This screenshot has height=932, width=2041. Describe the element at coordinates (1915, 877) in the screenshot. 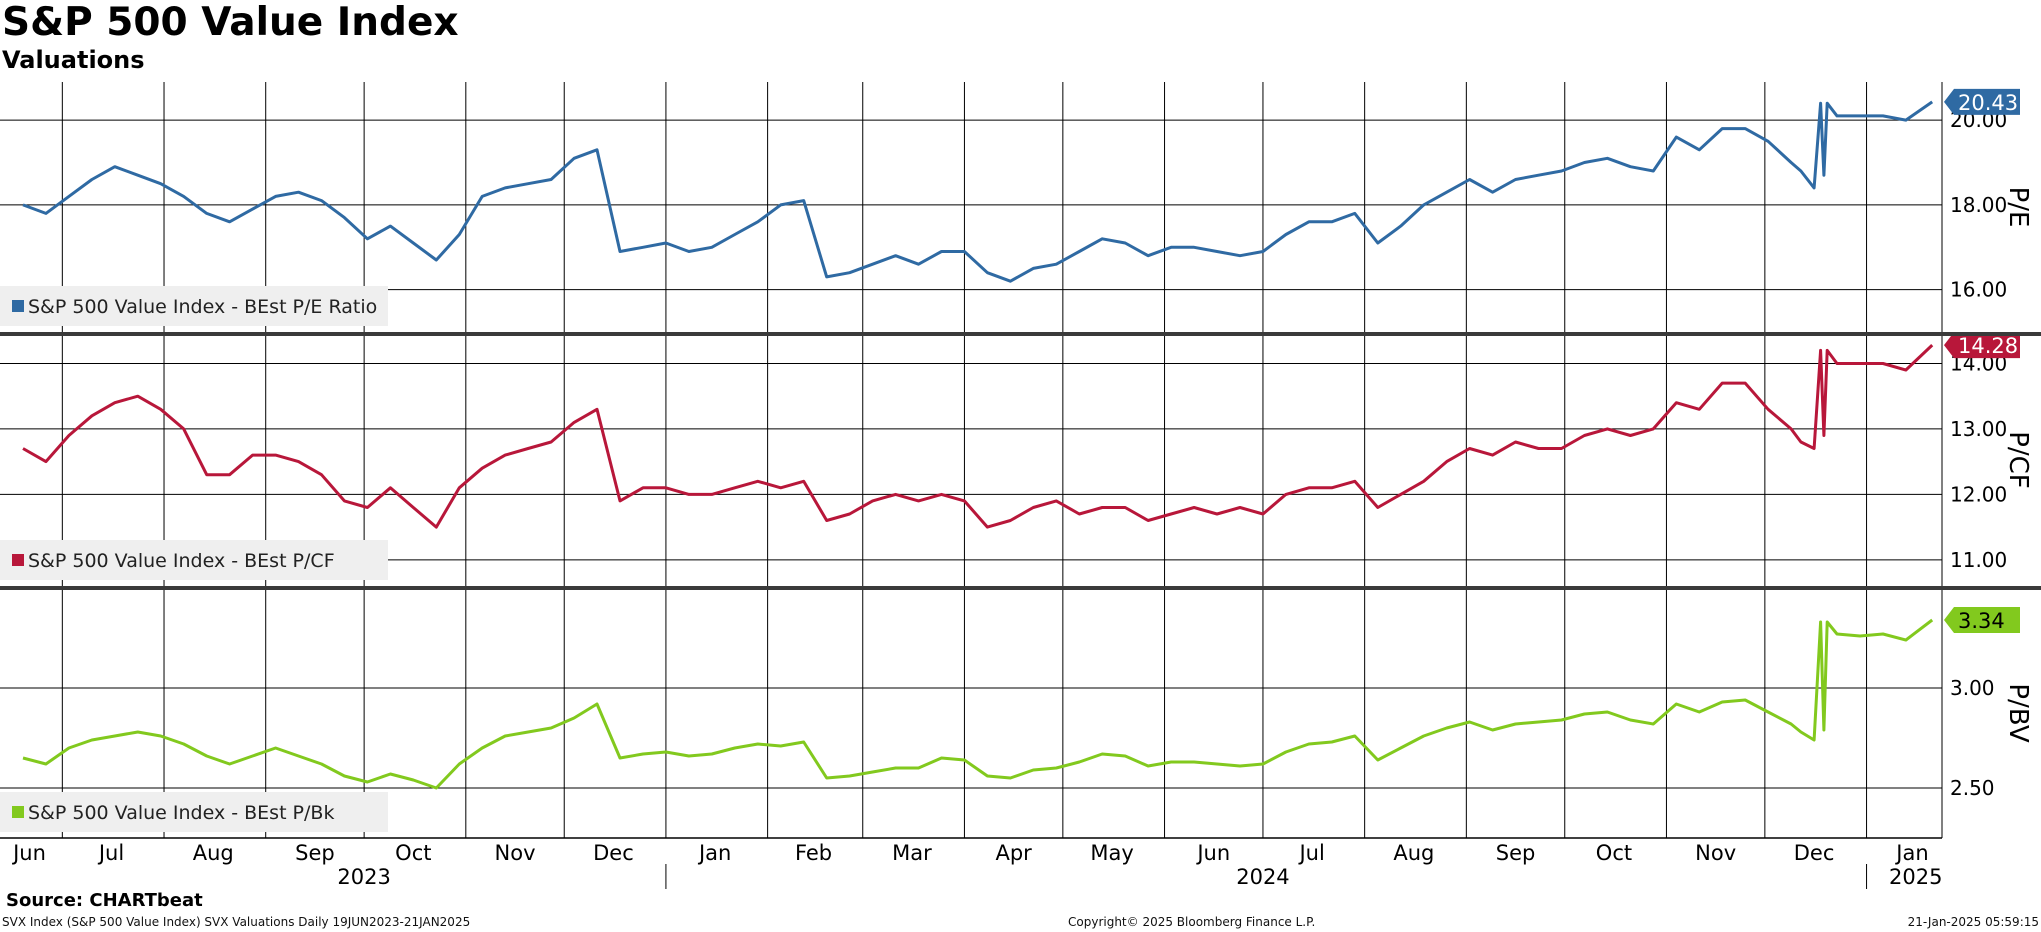

I see `x-year-label: 2025` at that location.